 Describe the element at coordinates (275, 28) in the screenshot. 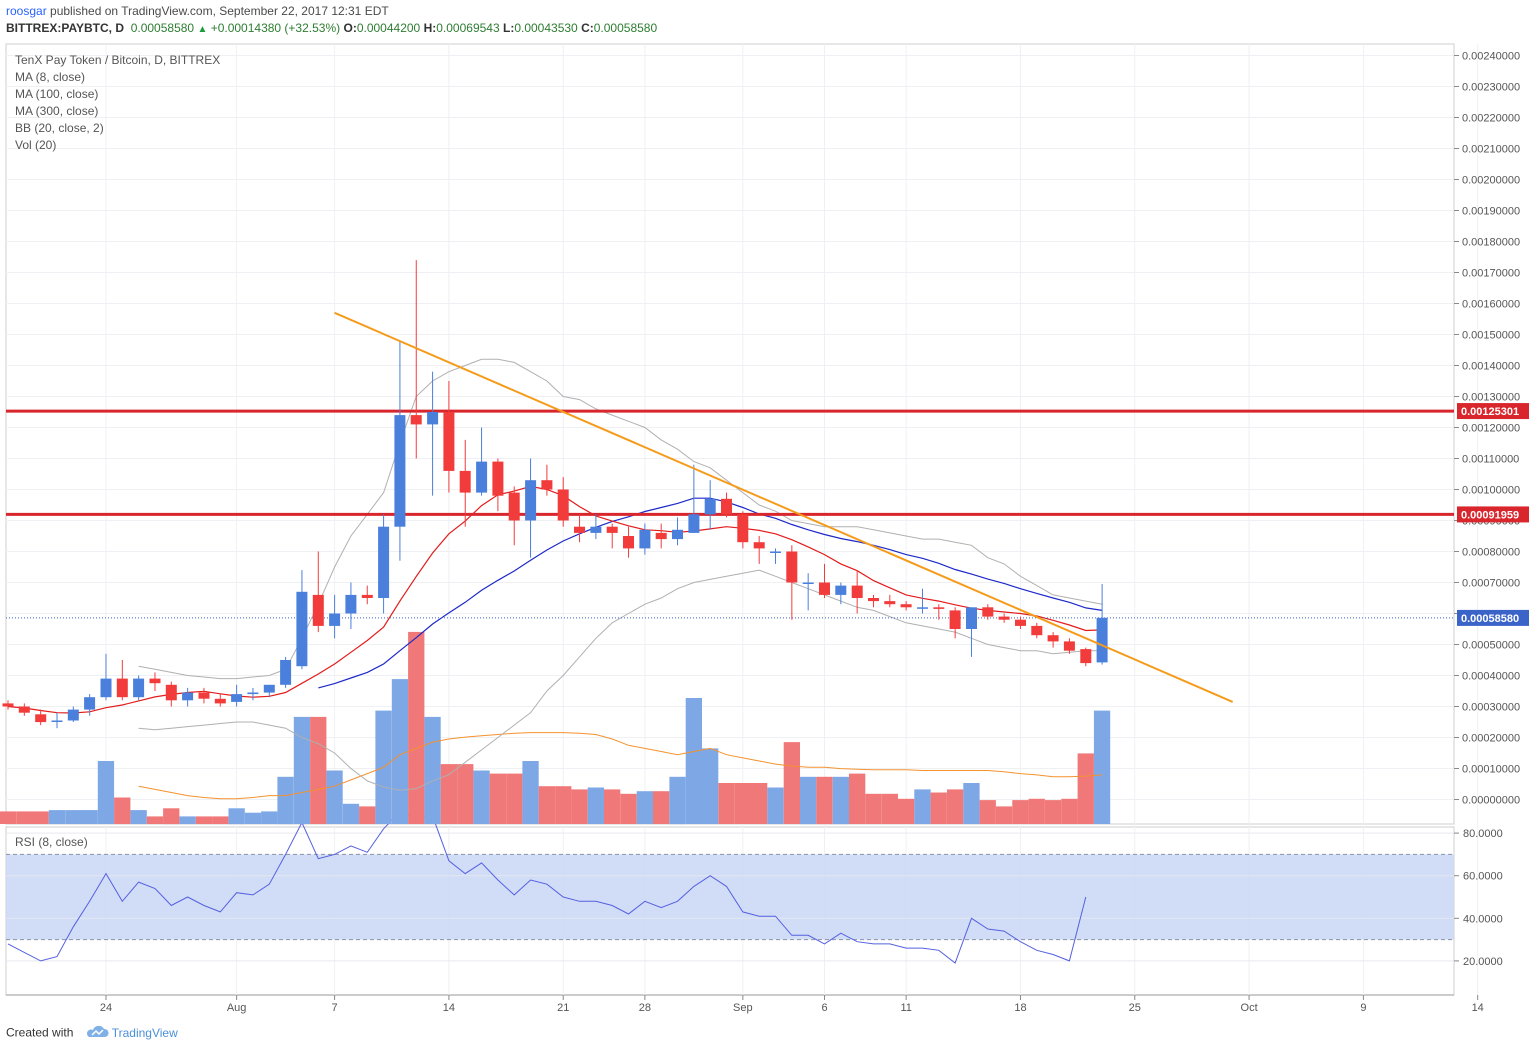

I see `change-value: +0.00014380 (+32.53%)` at that location.